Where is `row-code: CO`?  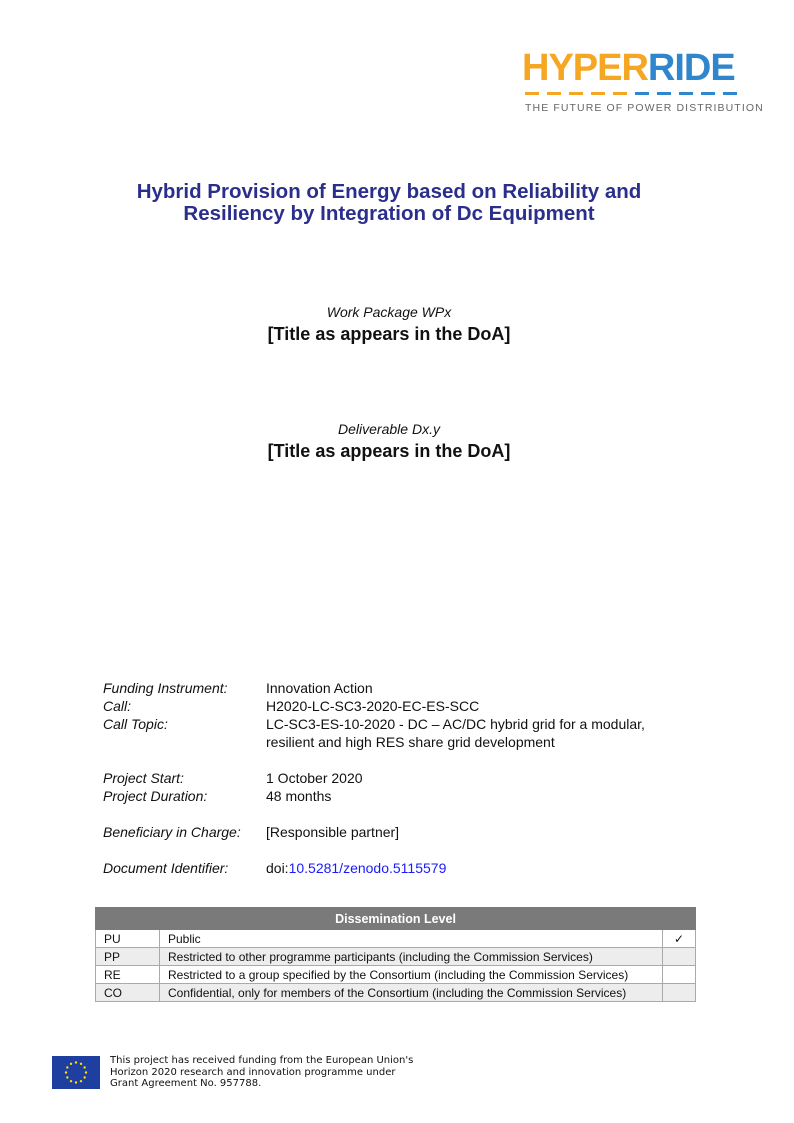 row-code: CO is located at coordinates (127, 992).